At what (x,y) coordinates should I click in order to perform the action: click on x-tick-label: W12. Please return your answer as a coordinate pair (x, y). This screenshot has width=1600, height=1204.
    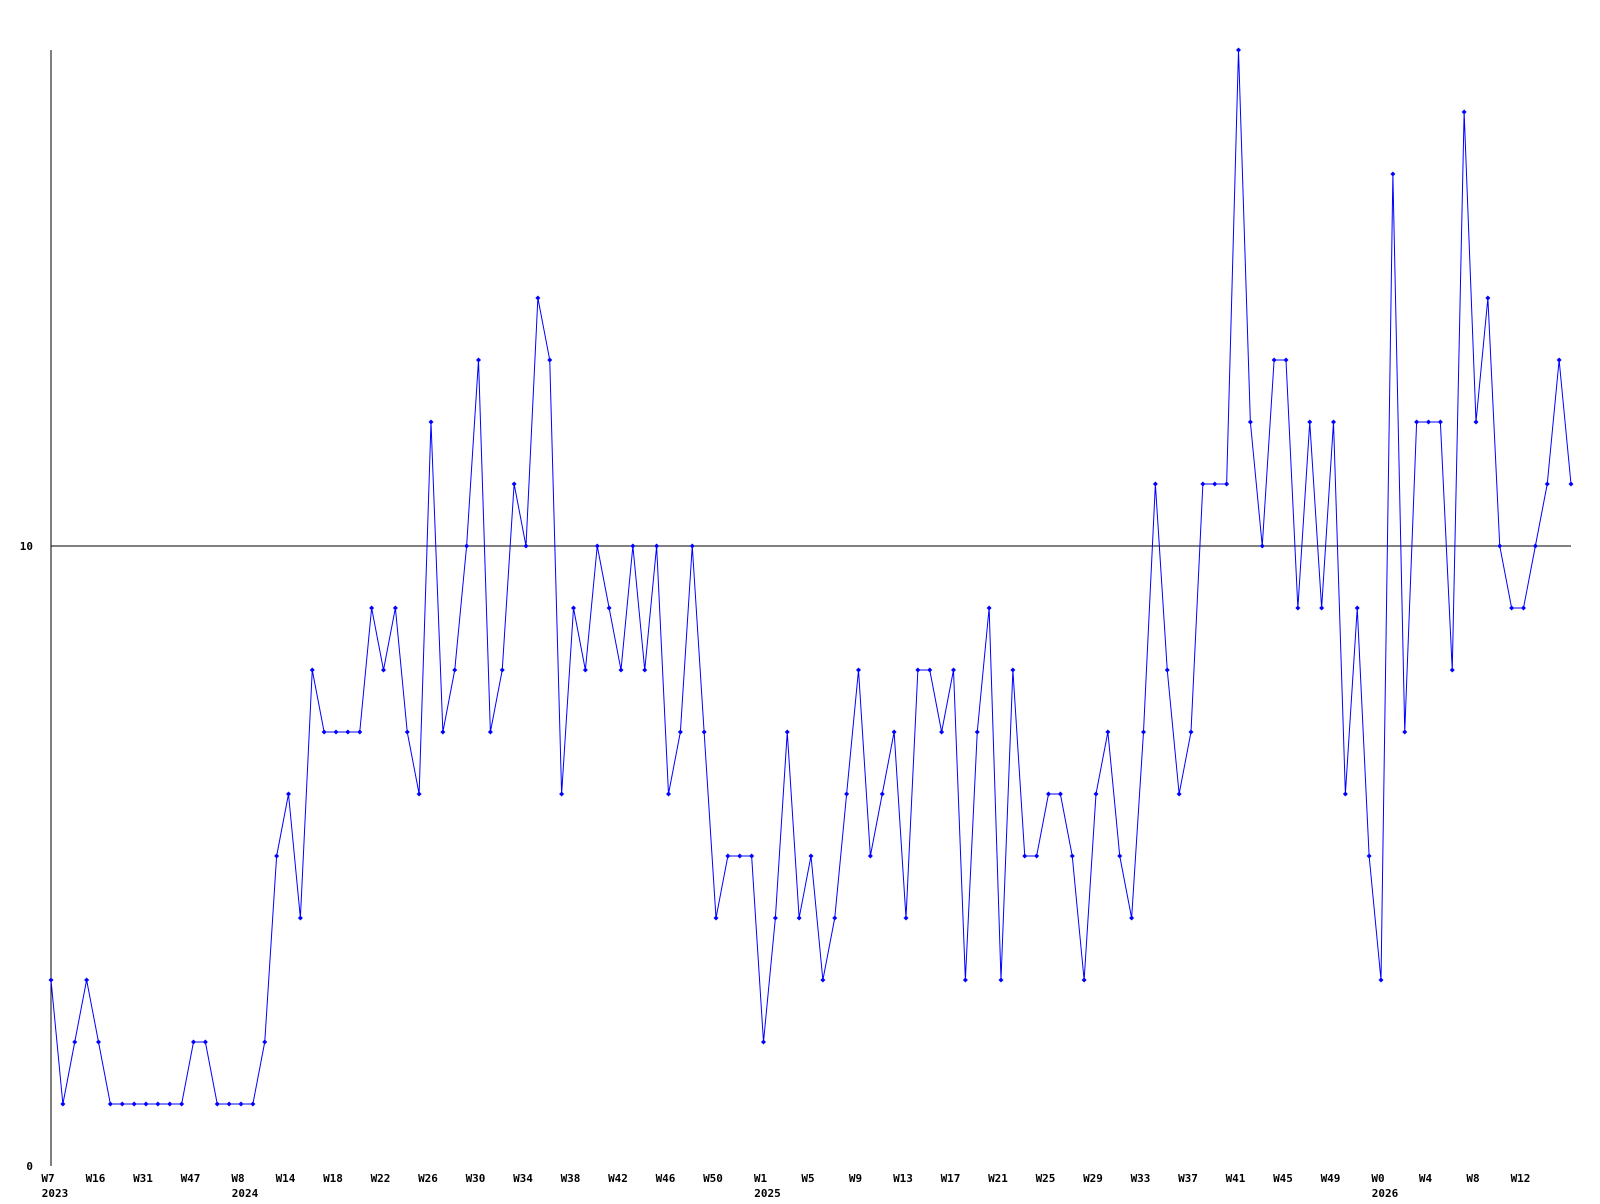
    Looking at the image, I should click on (1521, 1178).